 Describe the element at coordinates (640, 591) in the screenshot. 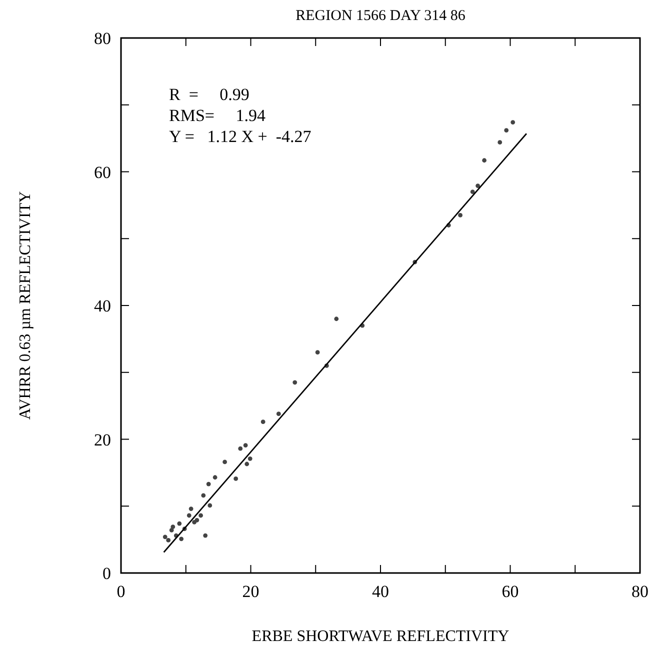

I see `x-tick-label: 80` at that location.